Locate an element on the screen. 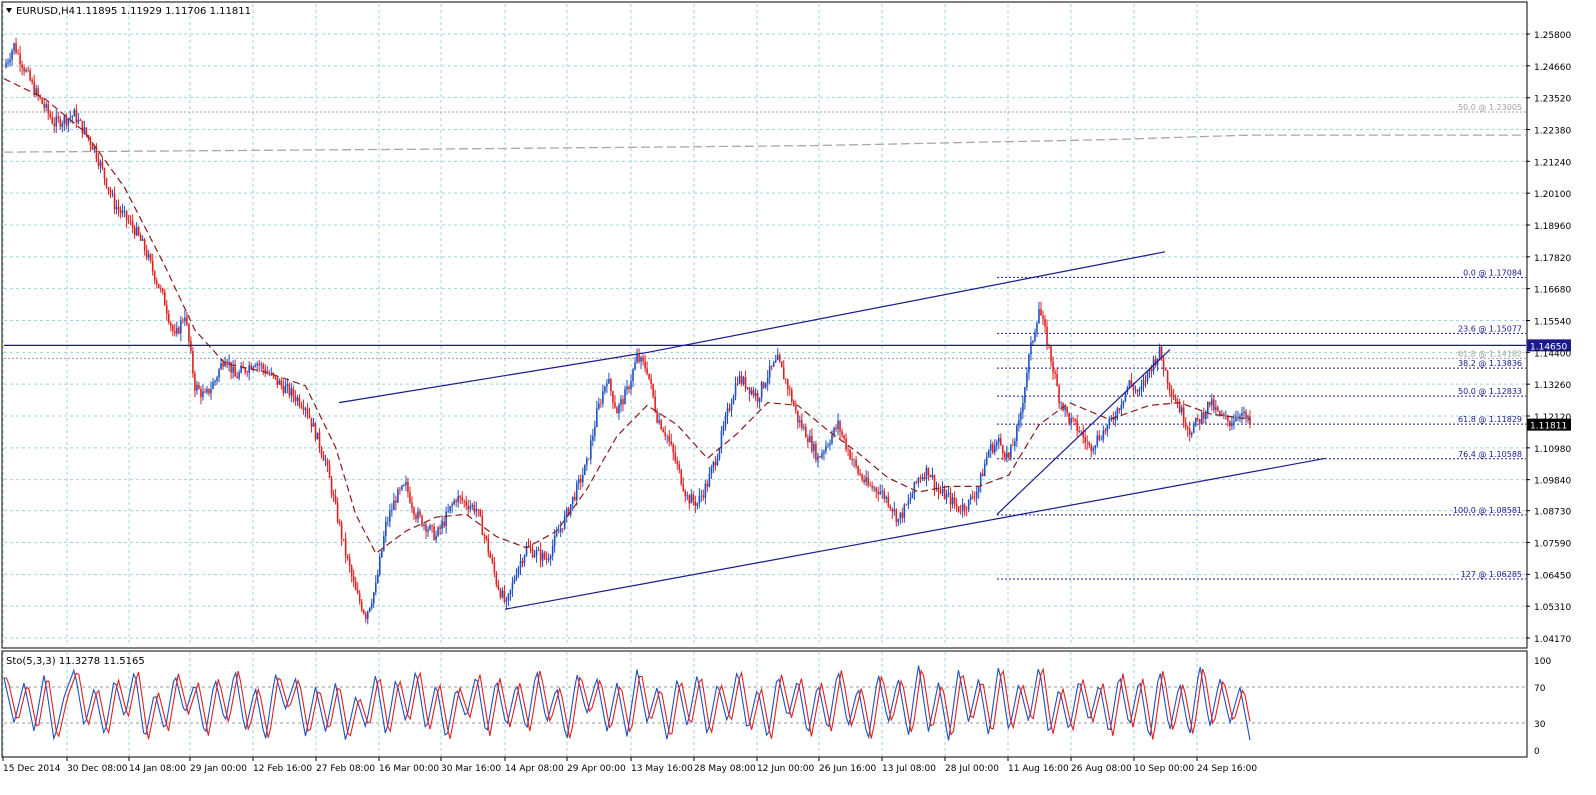  stochastic-oscillator: 100 70 30 0 is located at coordinates (777, 707).